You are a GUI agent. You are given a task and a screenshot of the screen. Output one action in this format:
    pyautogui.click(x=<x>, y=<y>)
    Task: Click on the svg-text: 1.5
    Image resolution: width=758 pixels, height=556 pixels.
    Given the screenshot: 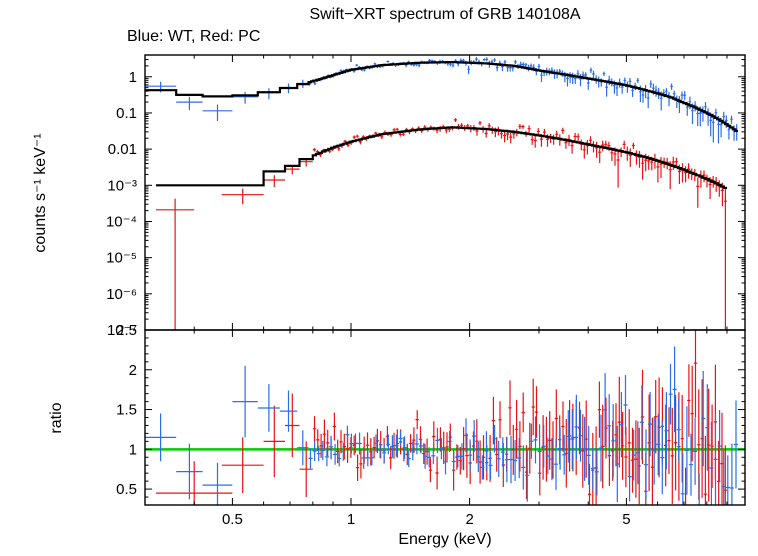 What is the action you would take?
    pyautogui.click(x=126, y=410)
    